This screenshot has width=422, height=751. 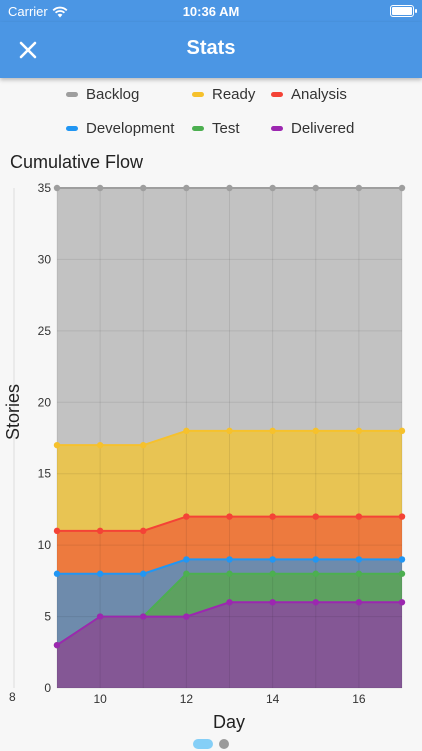 I want to click on x-tick-label: 12, so click(x=187, y=699).